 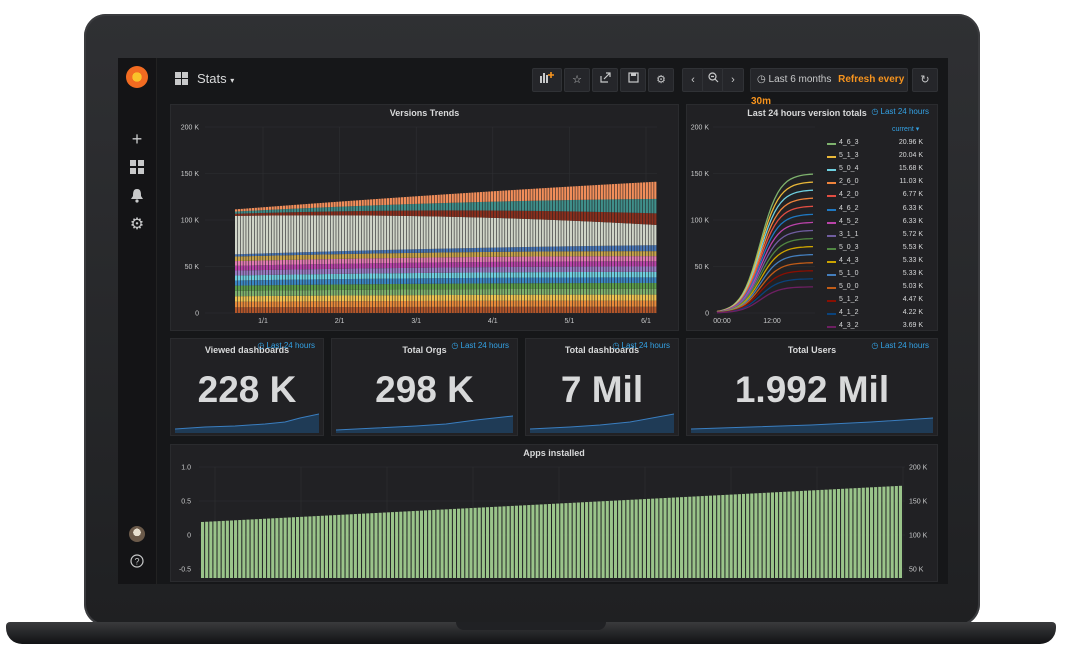 What do you see at coordinates (605, 80) in the screenshot?
I see `share-button` at bounding box center [605, 80].